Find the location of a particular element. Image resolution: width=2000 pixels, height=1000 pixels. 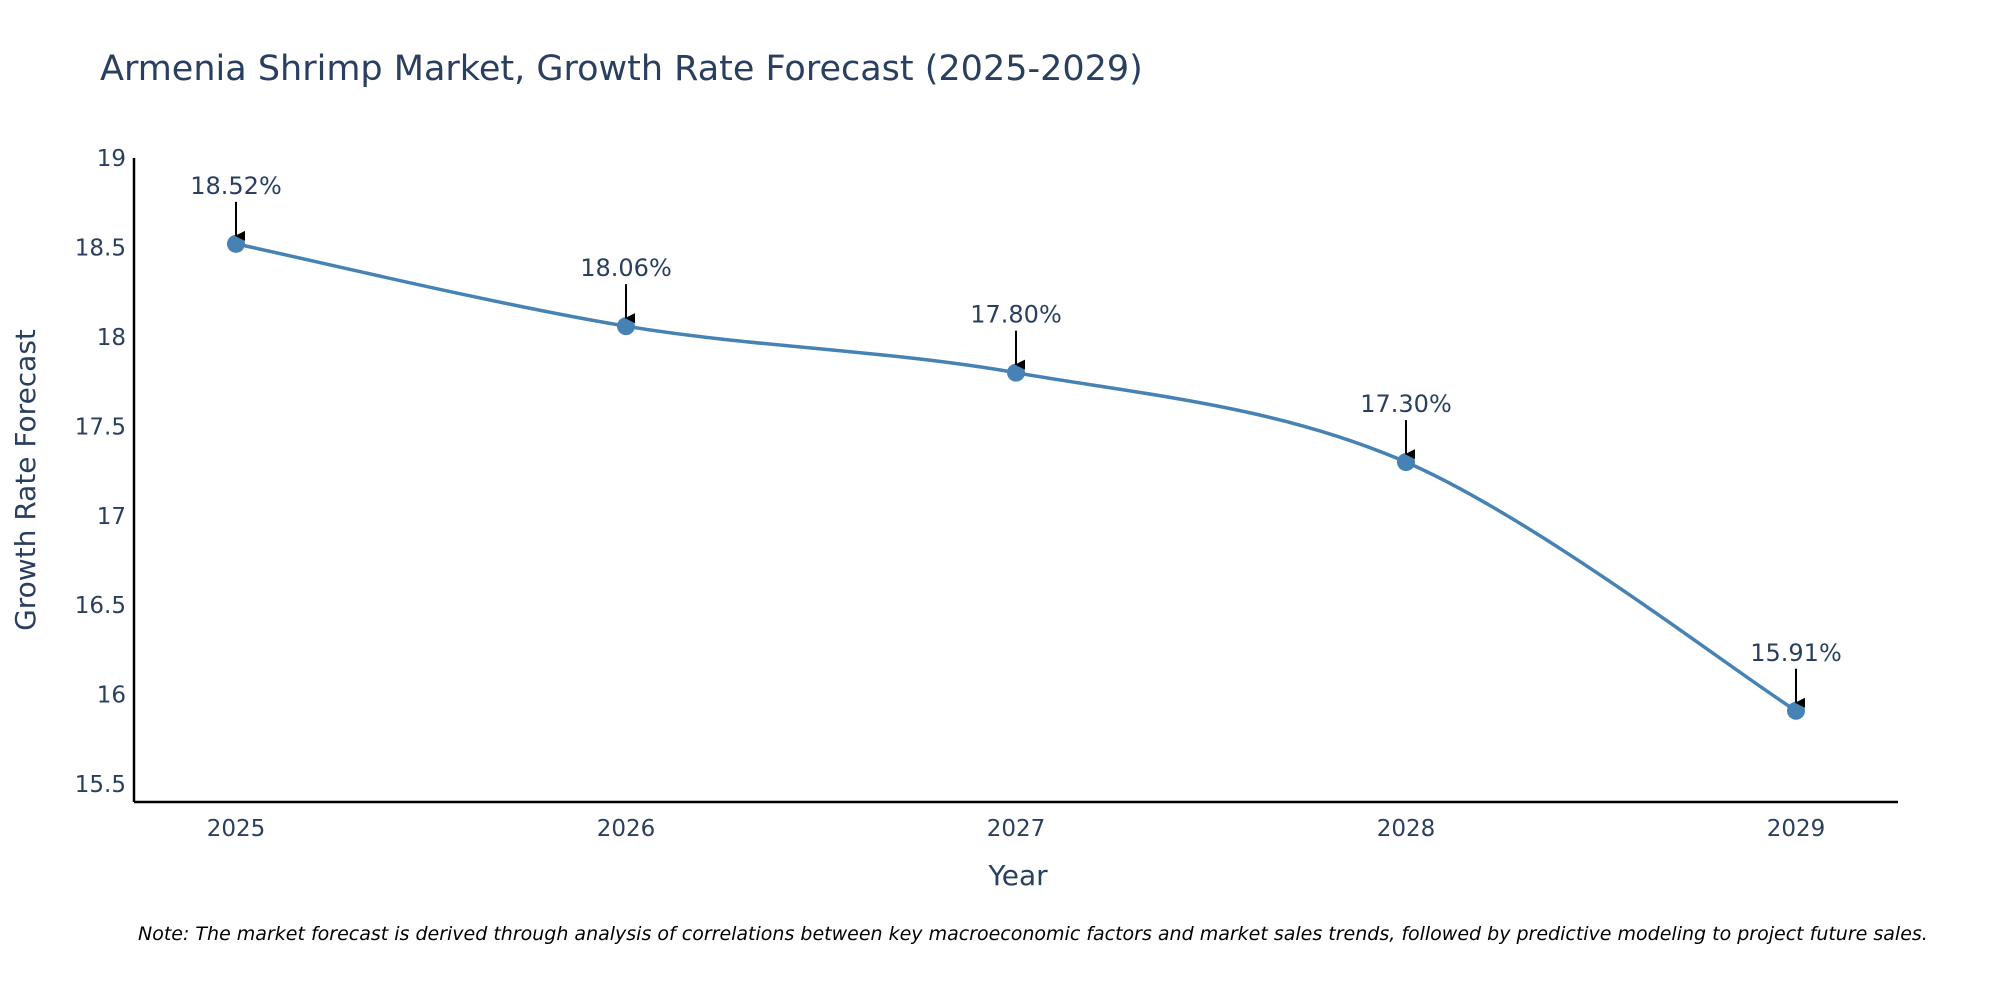

data-label: 15.91% is located at coordinates (1796, 653).